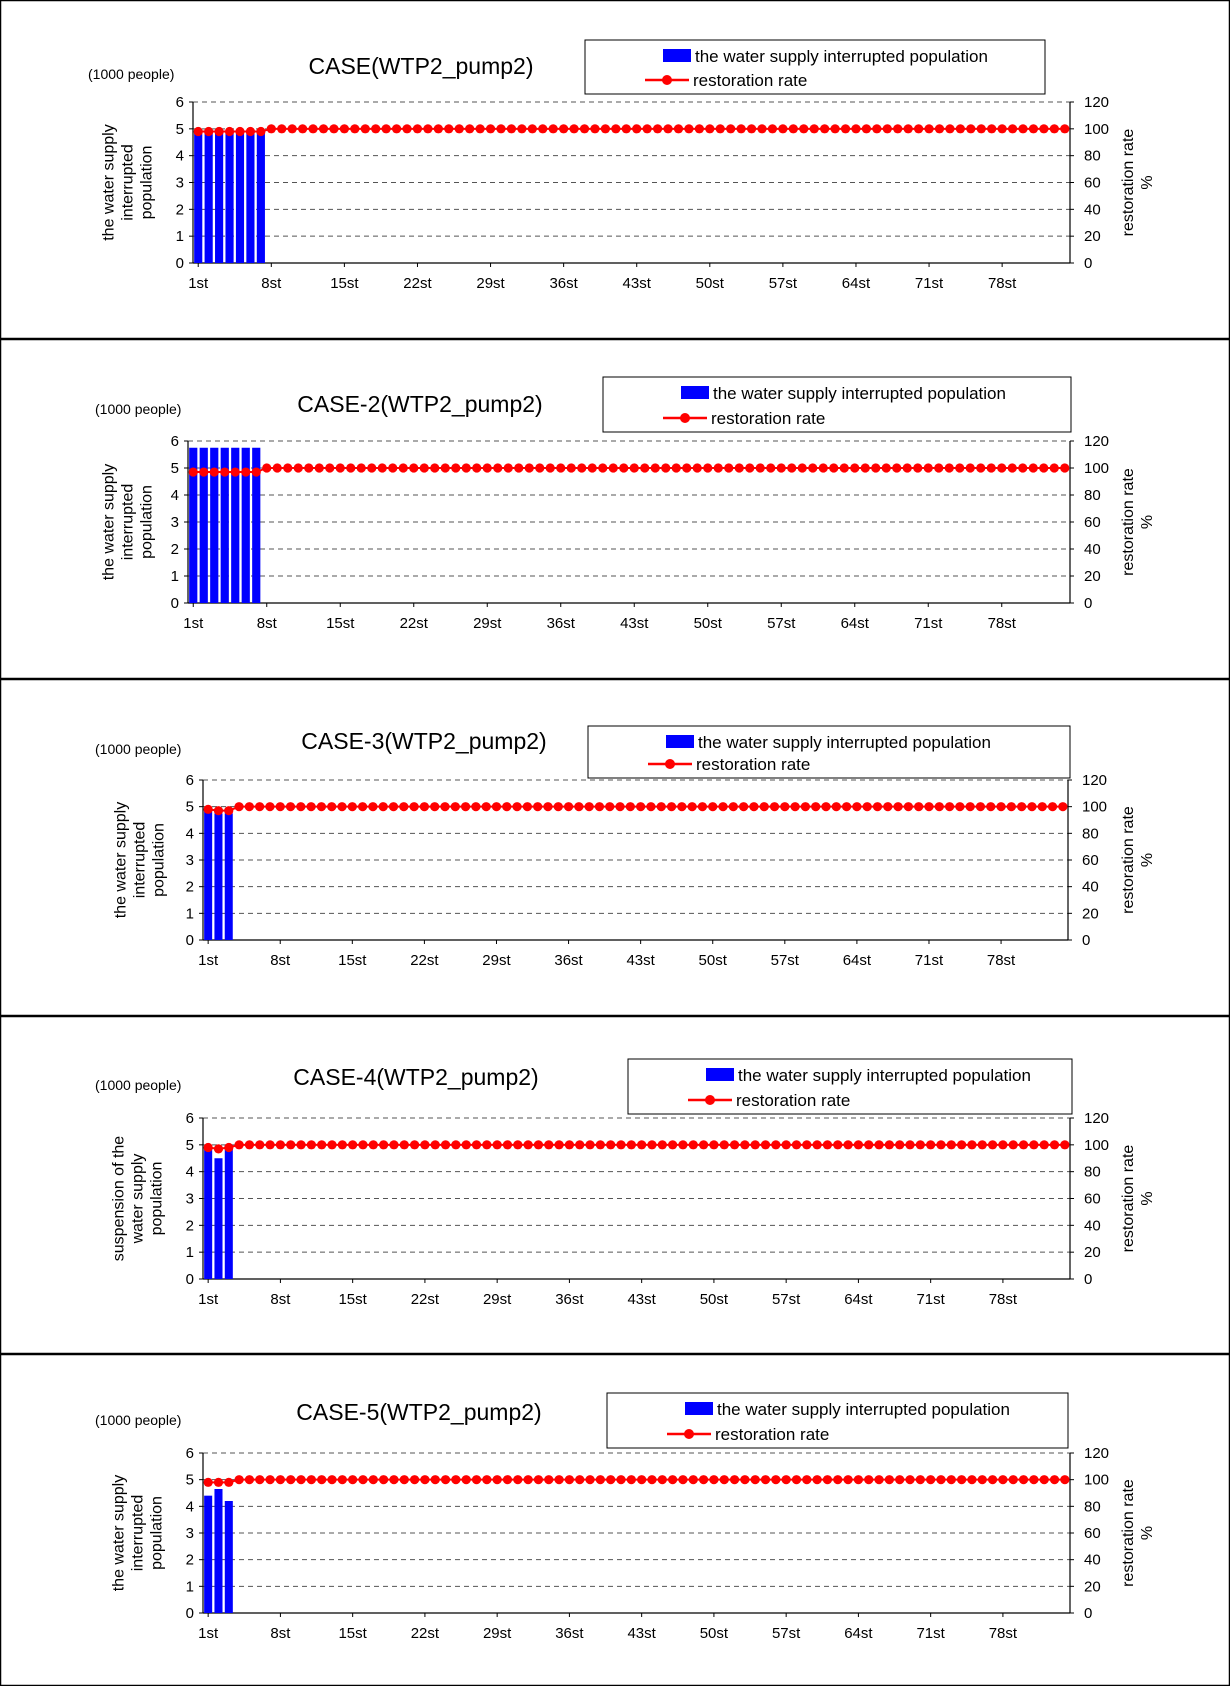 The image size is (1230, 1691). I want to click on y-tick-label-right: 20, so click(1092, 236).